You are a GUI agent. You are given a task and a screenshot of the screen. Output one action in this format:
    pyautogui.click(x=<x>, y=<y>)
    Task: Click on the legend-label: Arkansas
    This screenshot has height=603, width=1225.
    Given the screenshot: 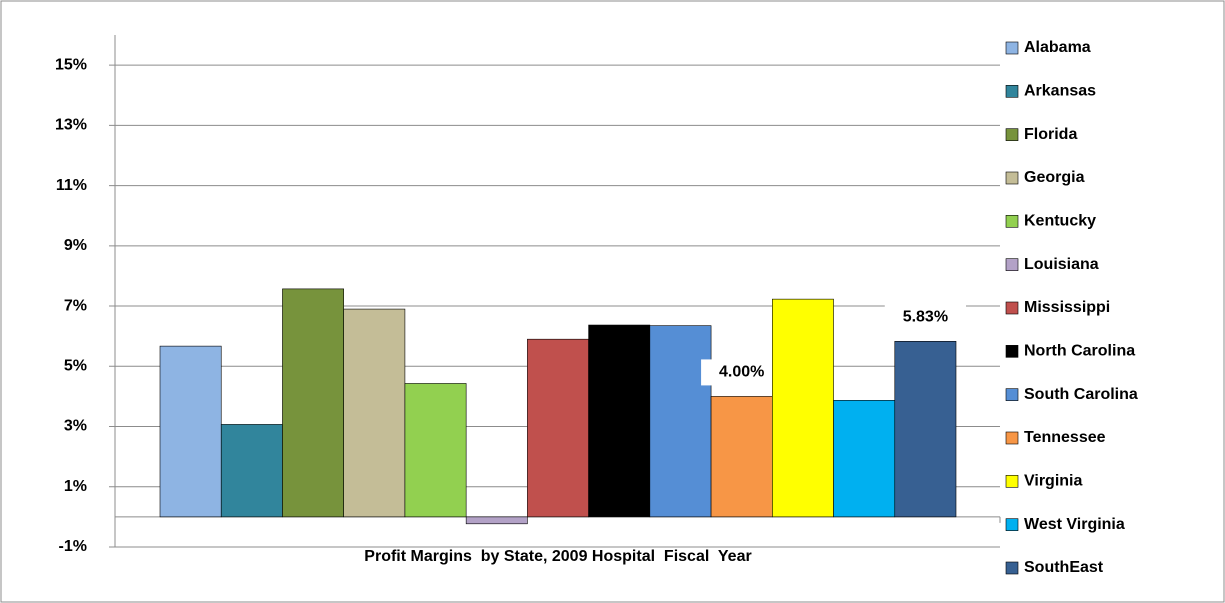 What is the action you would take?
    pyautogui.click(x=1060, y=91)
    